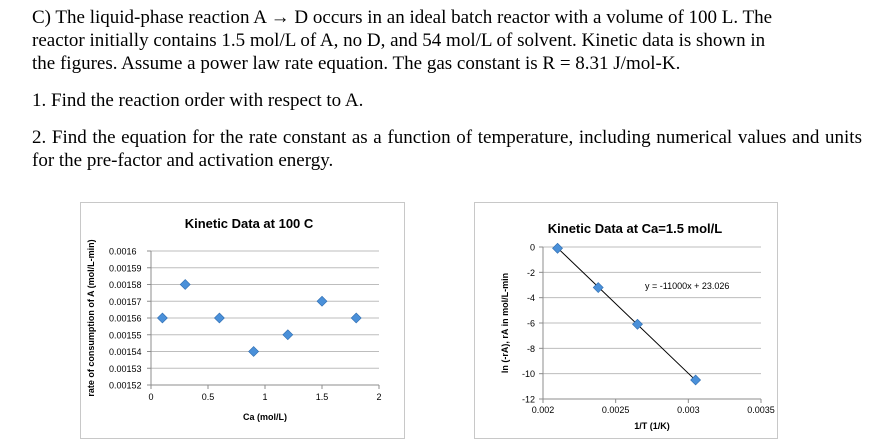  What do you see at coordinates (378, 397) in the screenshot?
I see `x-tick-label: 2` at bounding box center [378, 397].